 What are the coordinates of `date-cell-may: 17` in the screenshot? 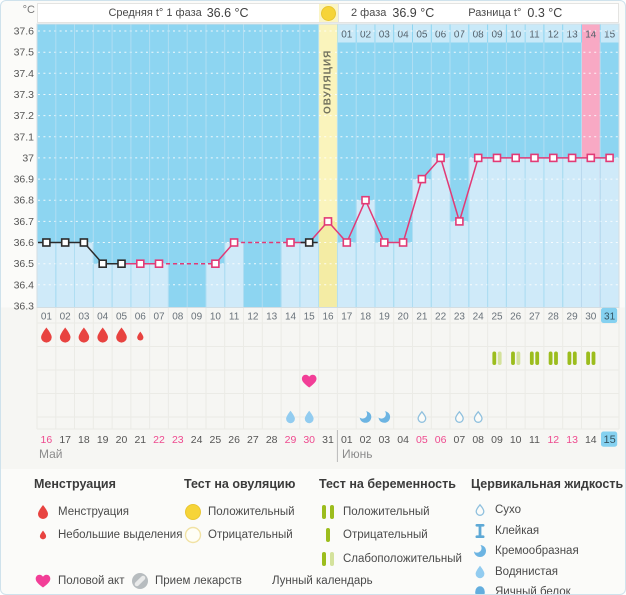 It's located at (65, 440).